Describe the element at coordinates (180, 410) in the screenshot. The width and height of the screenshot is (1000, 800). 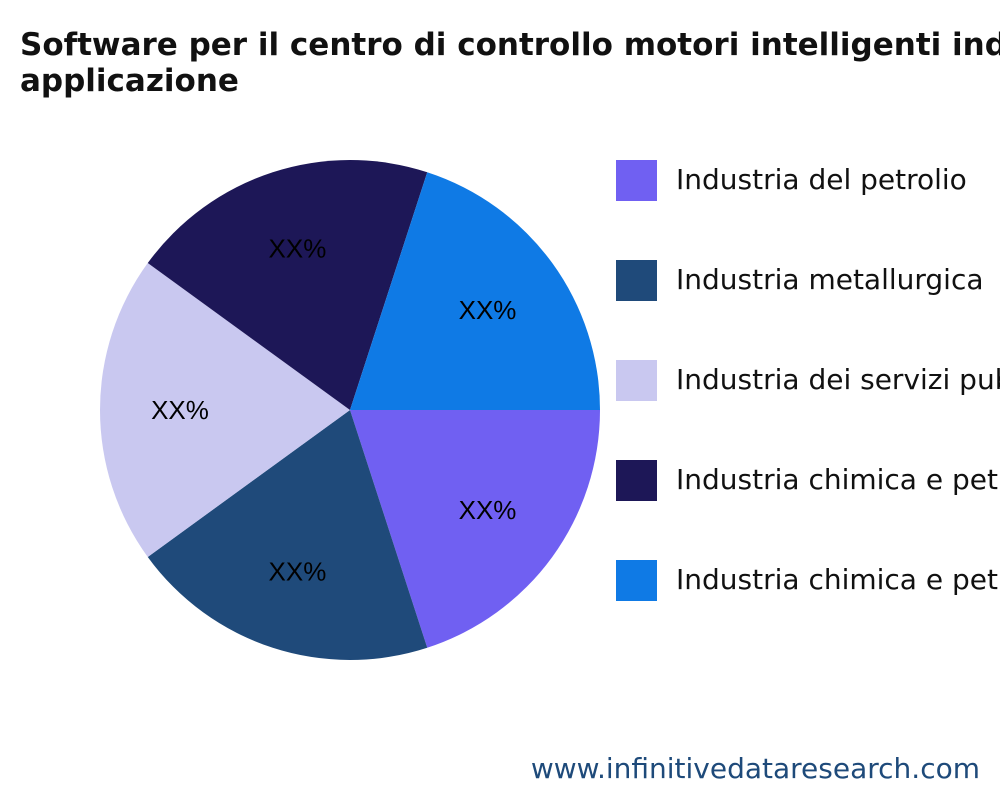
I see `pie-slice-label-3: XX%` at that location.